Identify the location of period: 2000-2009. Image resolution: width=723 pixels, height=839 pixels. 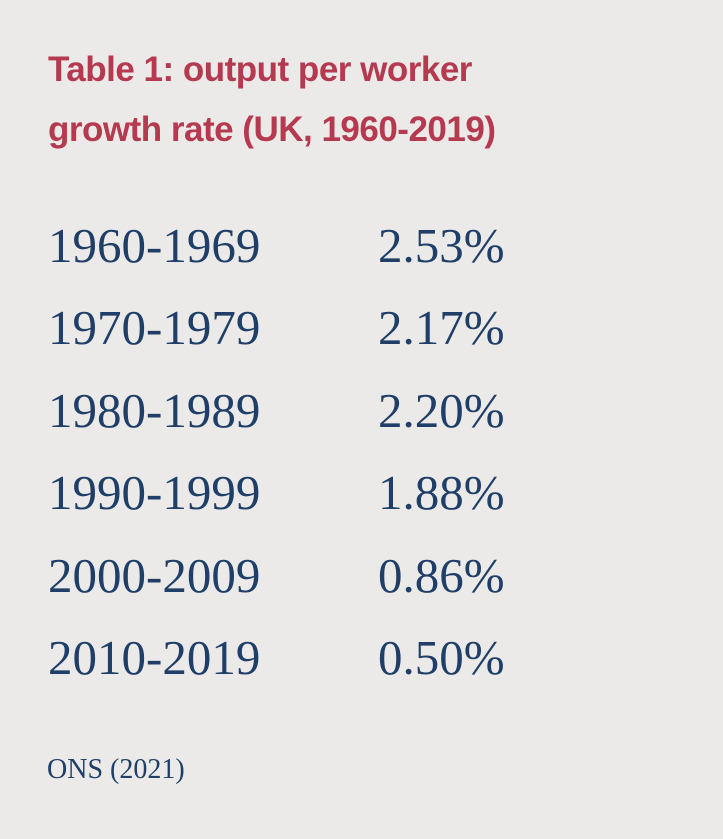
(154, 575).